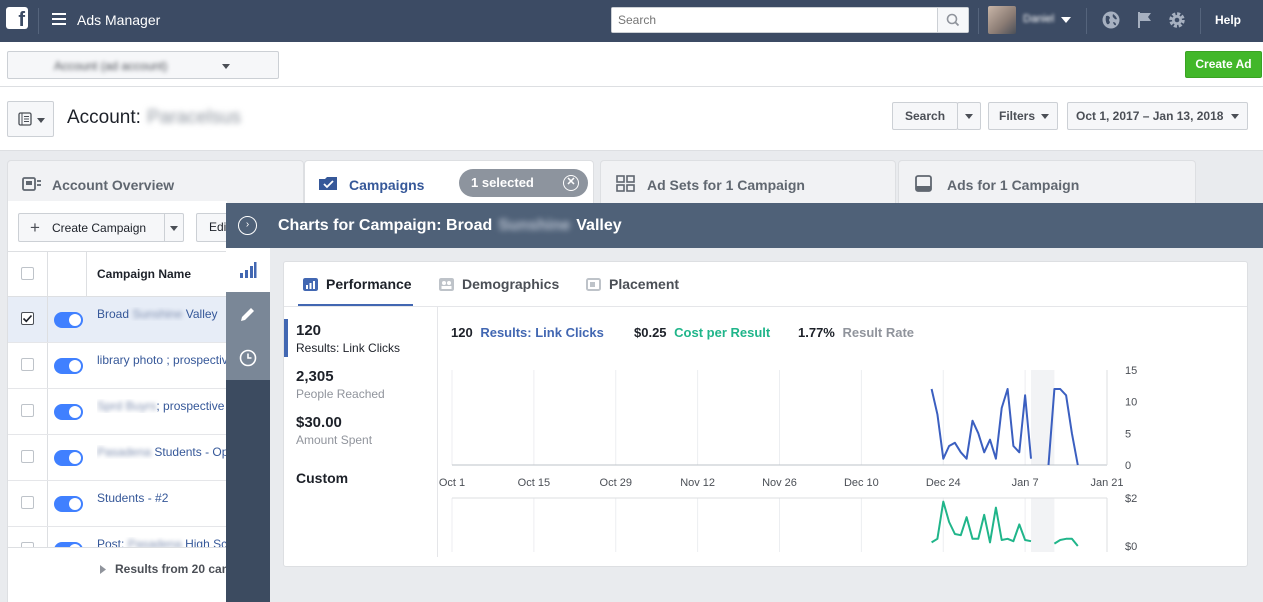  I want to click on table-header: Campaign Name, so click(118, 274).